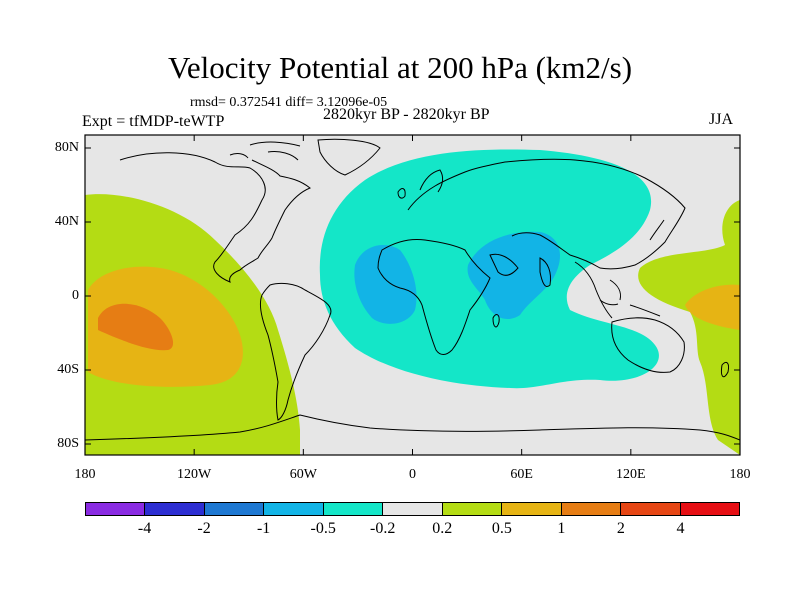 Image resolution: width=800 pixels, height=600 pixels. I want to click on colorbar-label: -4, so click(144, 528).